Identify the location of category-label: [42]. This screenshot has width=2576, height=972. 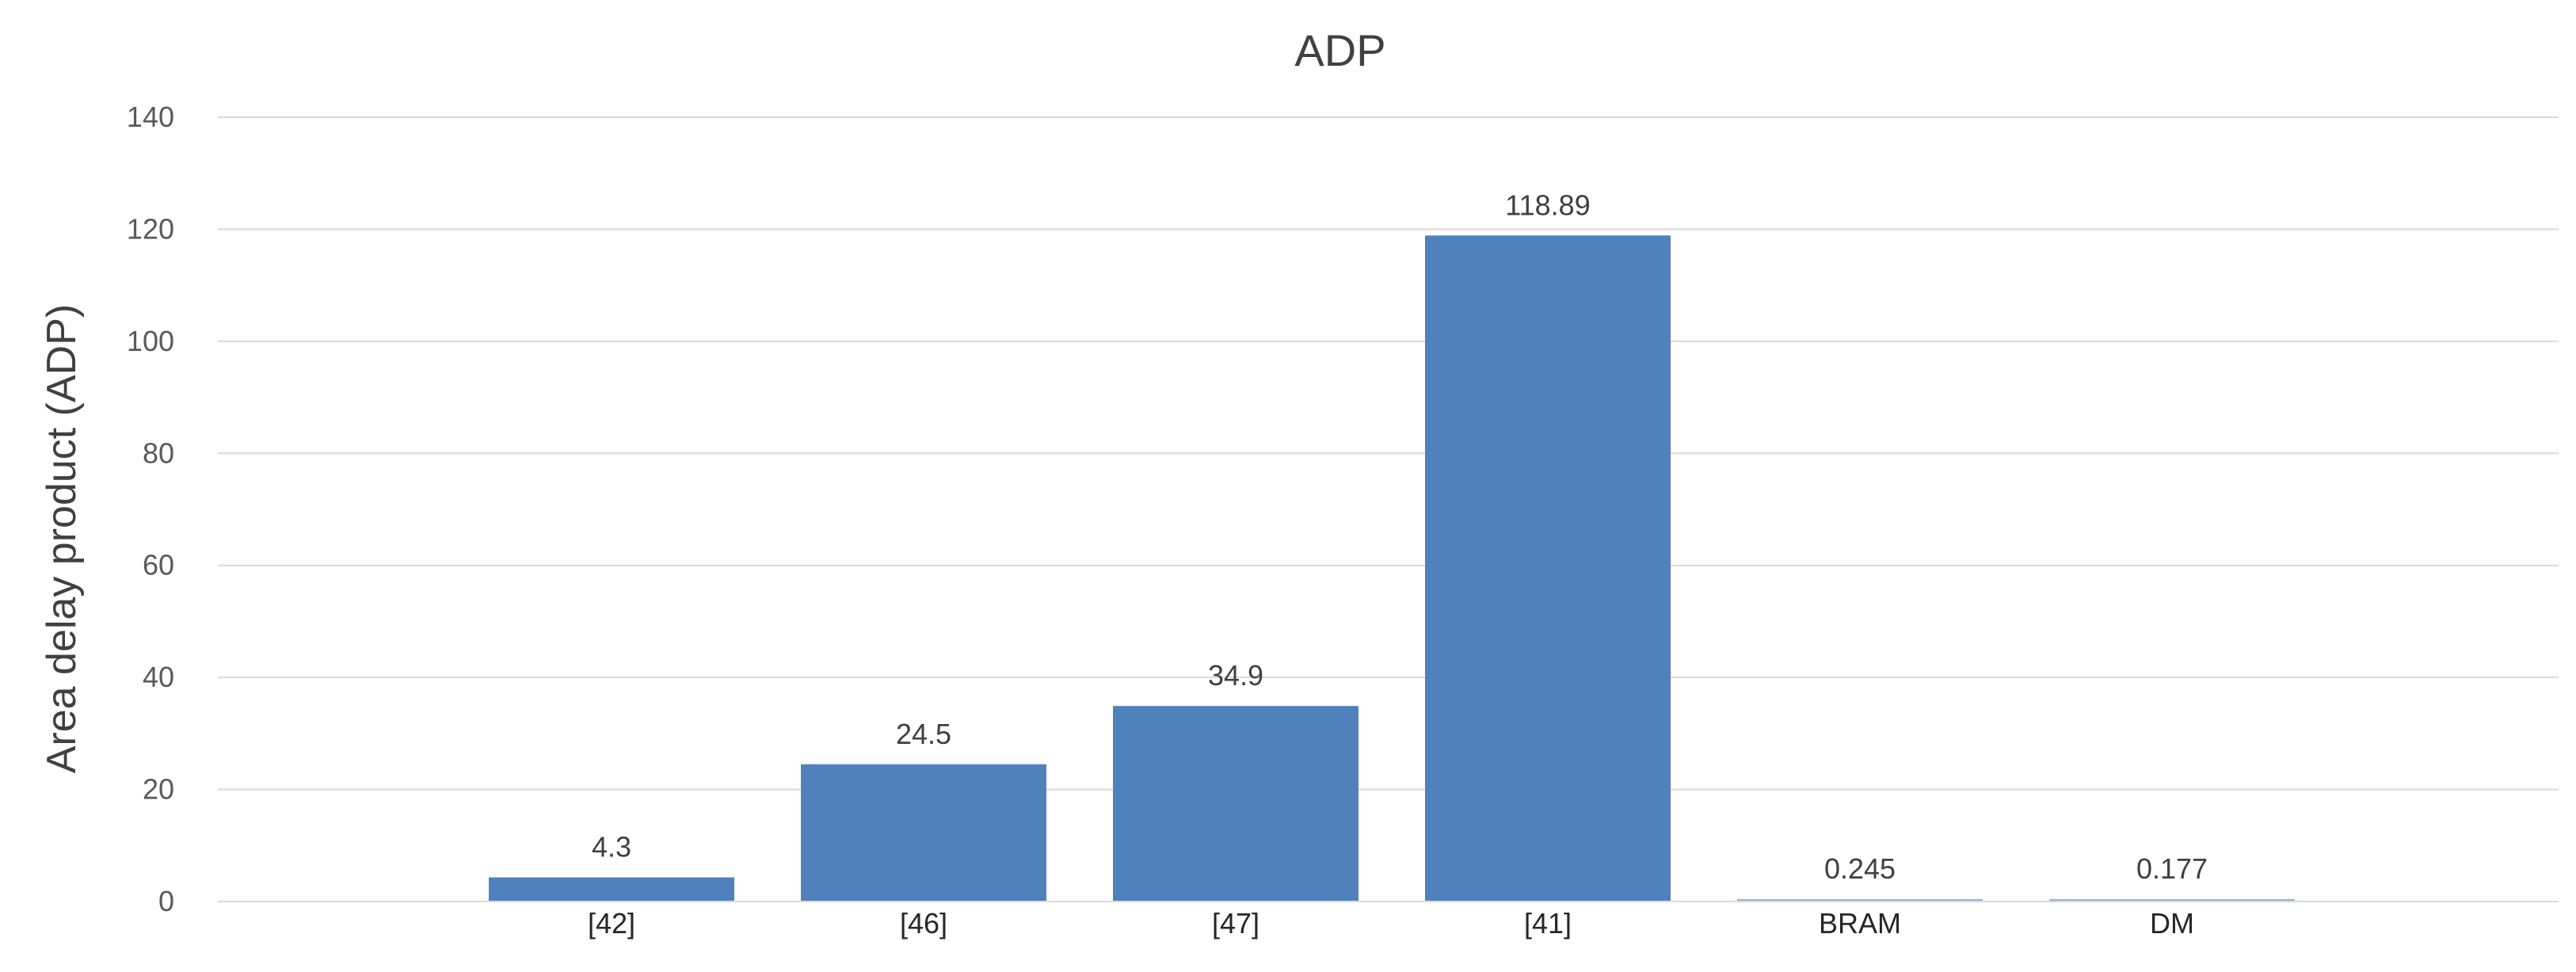
(612, 924).